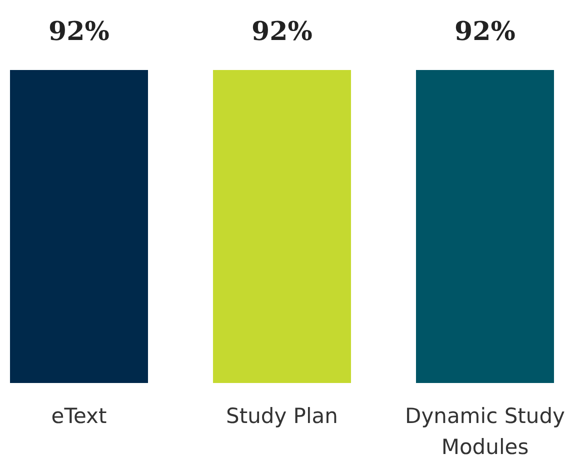 This screenshot has height=462, width=576. What do you see at coordinates (485, 431) in the screenshot?
I see `x-tick-label: Dynamic Study Modules` at bounding box center [485, 431].